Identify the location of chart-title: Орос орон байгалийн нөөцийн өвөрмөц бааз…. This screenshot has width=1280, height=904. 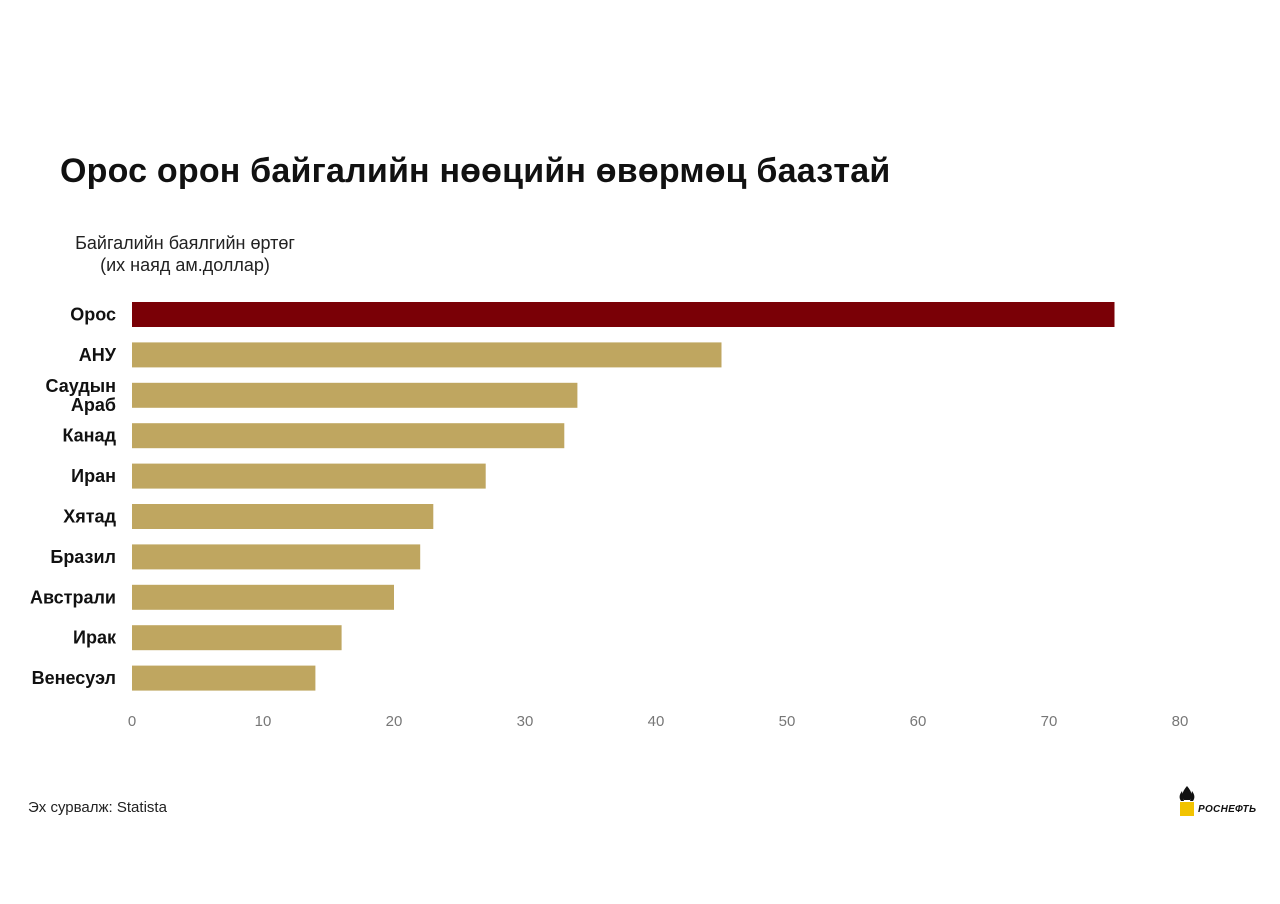
(475, 171).